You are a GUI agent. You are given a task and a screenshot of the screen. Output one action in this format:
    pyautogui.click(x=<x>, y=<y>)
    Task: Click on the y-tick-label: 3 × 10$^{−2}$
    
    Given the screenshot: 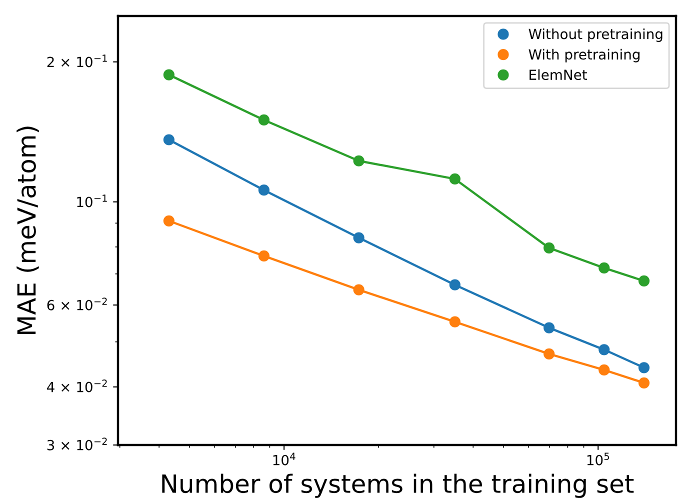 What is the action you would take?
    pyautogui.click(x=77, y=444)
    